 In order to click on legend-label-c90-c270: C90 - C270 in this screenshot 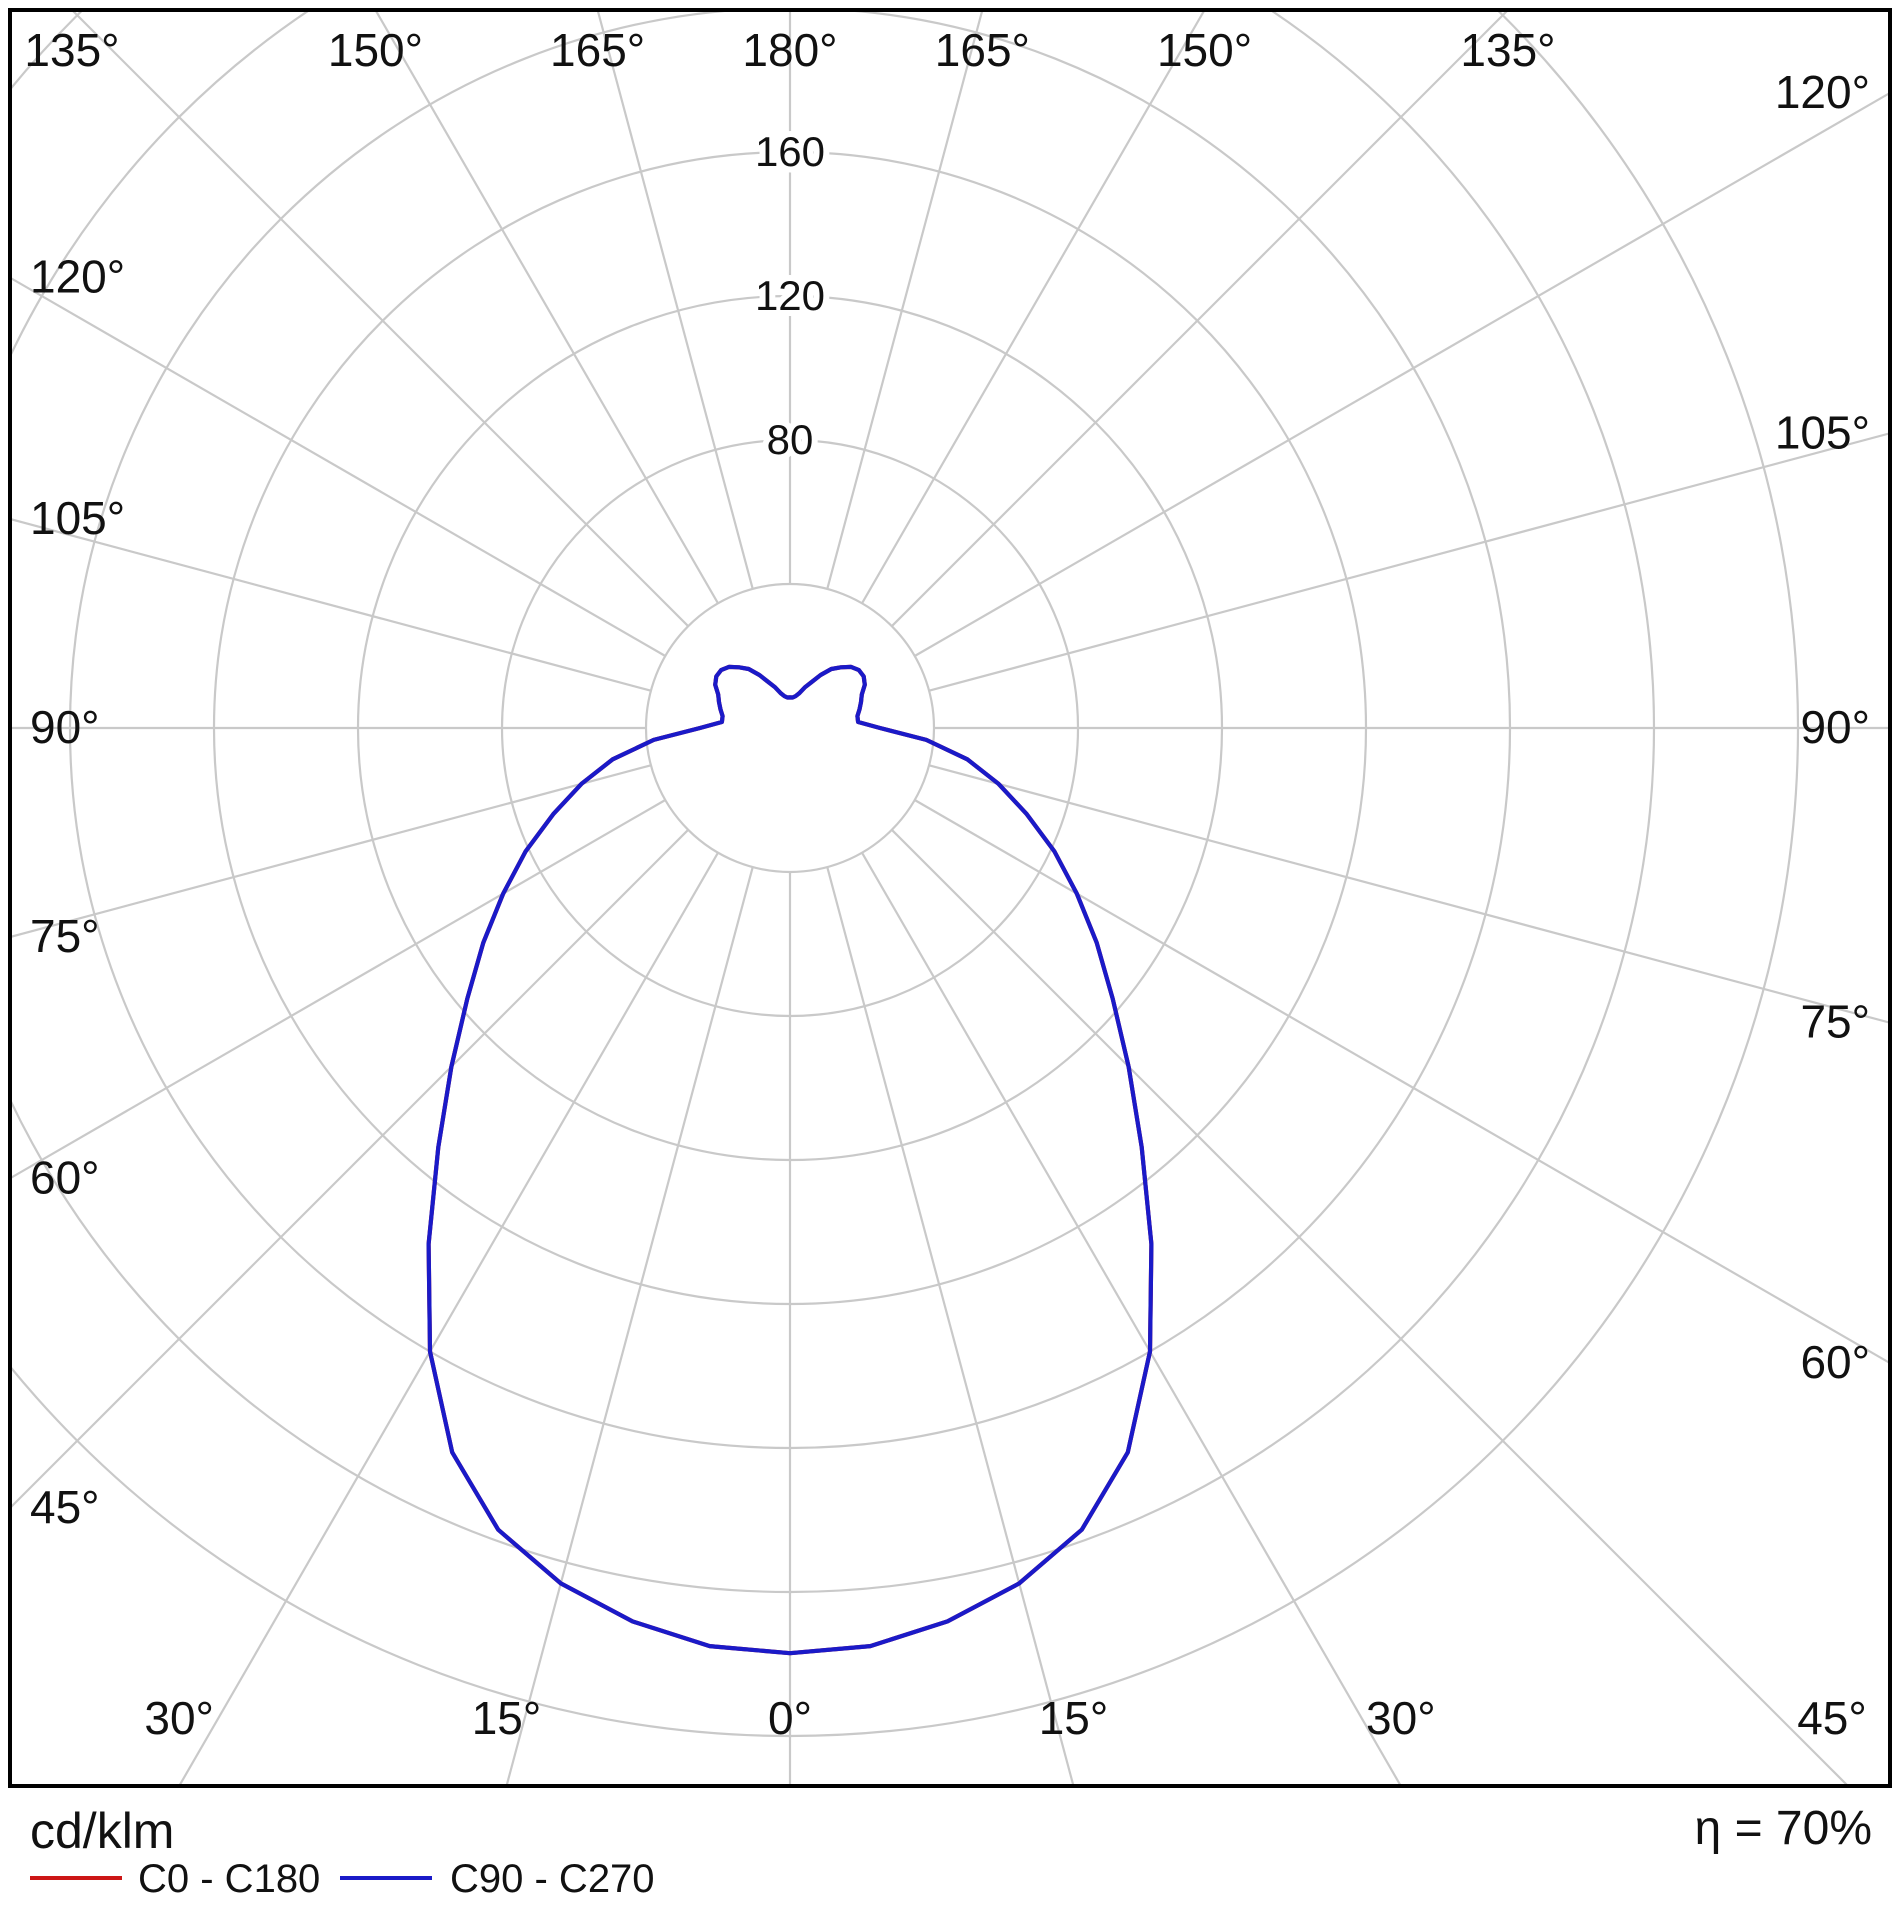, I will do `click(552, 1878)`.